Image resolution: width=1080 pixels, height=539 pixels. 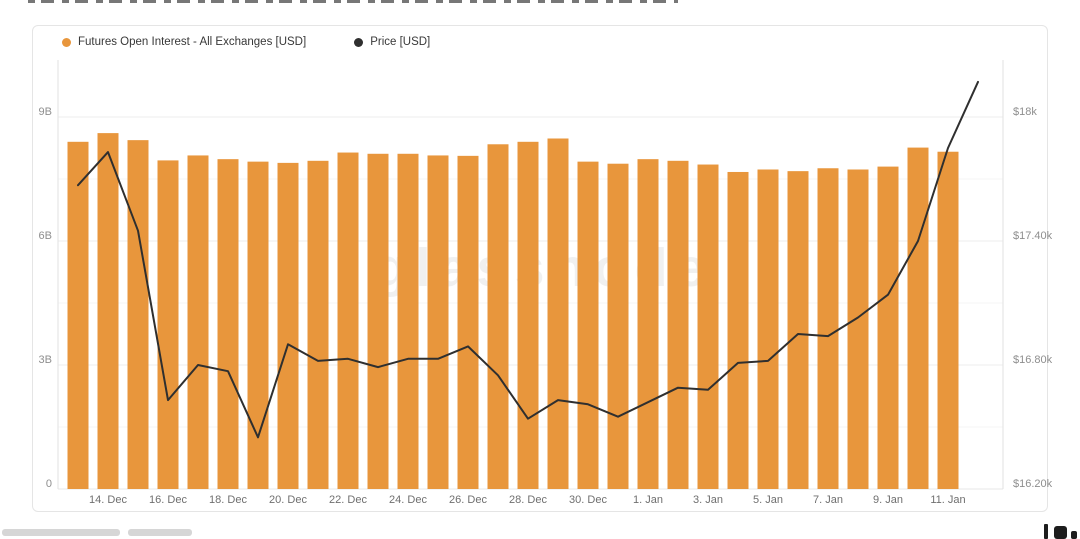 What do you see at coordinates (168, 500) in the screenshot?
I see `x-axis-tick-label: 16. Dec` at bounding box center [168, 500].